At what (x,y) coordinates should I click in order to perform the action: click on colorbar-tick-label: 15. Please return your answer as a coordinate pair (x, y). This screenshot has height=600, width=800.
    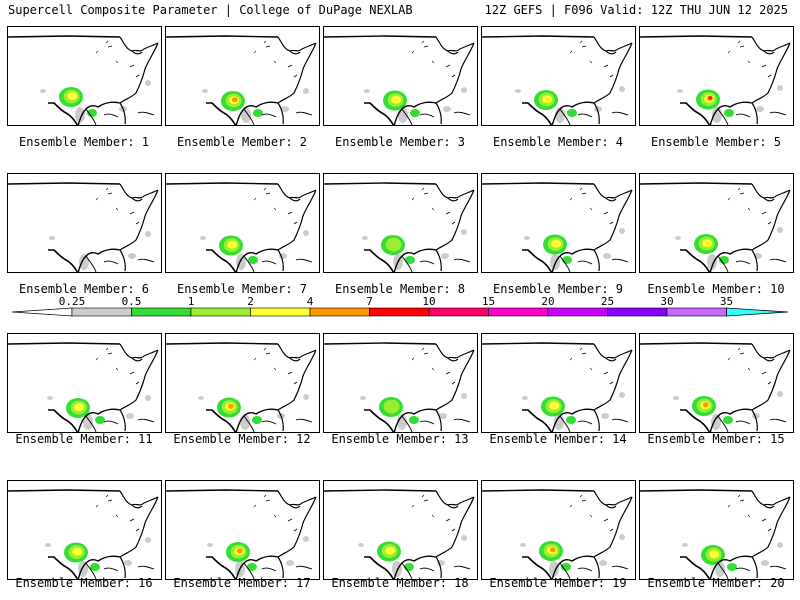
    Looking at the image, I should click on (488, 301).